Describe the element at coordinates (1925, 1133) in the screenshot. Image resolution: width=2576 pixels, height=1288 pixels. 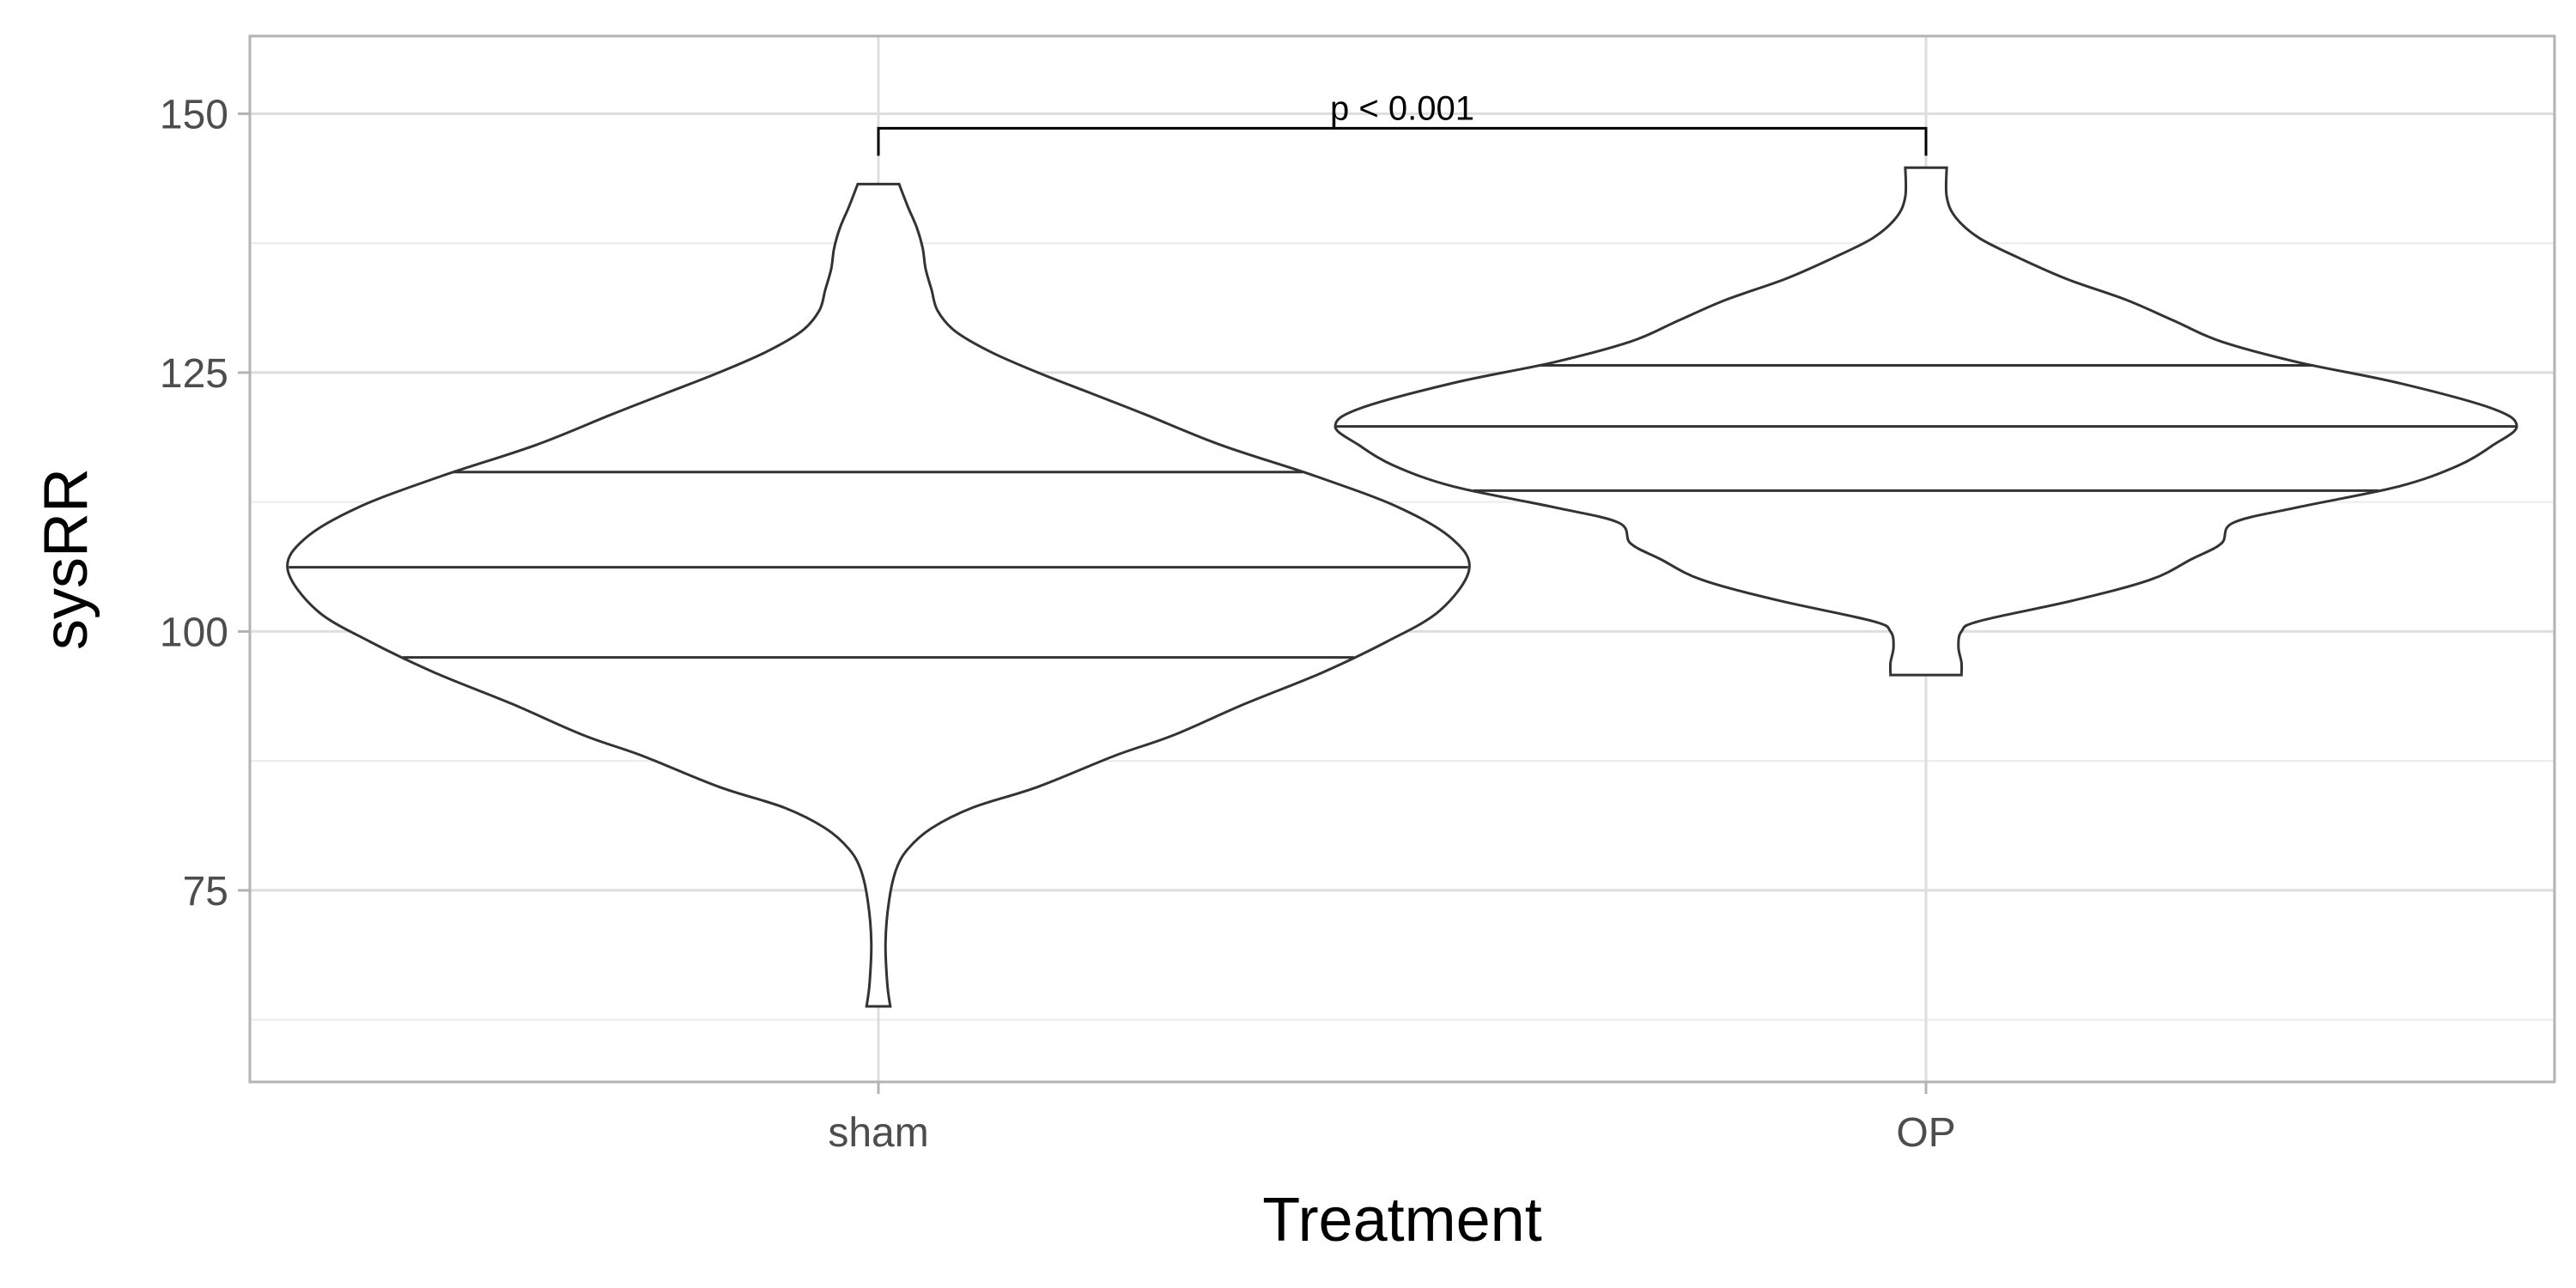
I see `x-tick-label: OP` at that location.